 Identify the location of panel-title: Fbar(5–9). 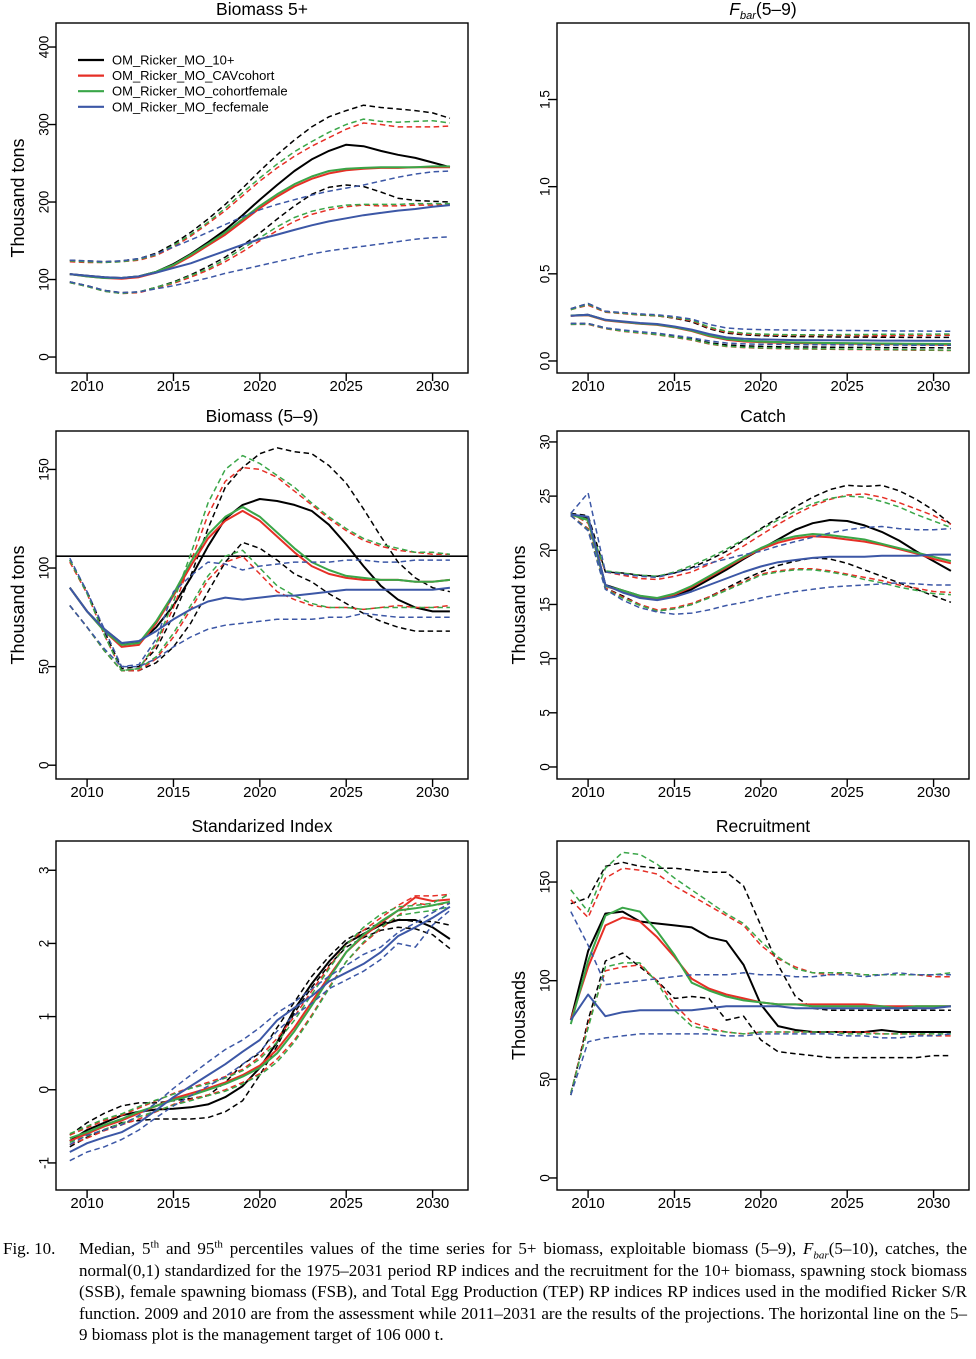
(762, 11).